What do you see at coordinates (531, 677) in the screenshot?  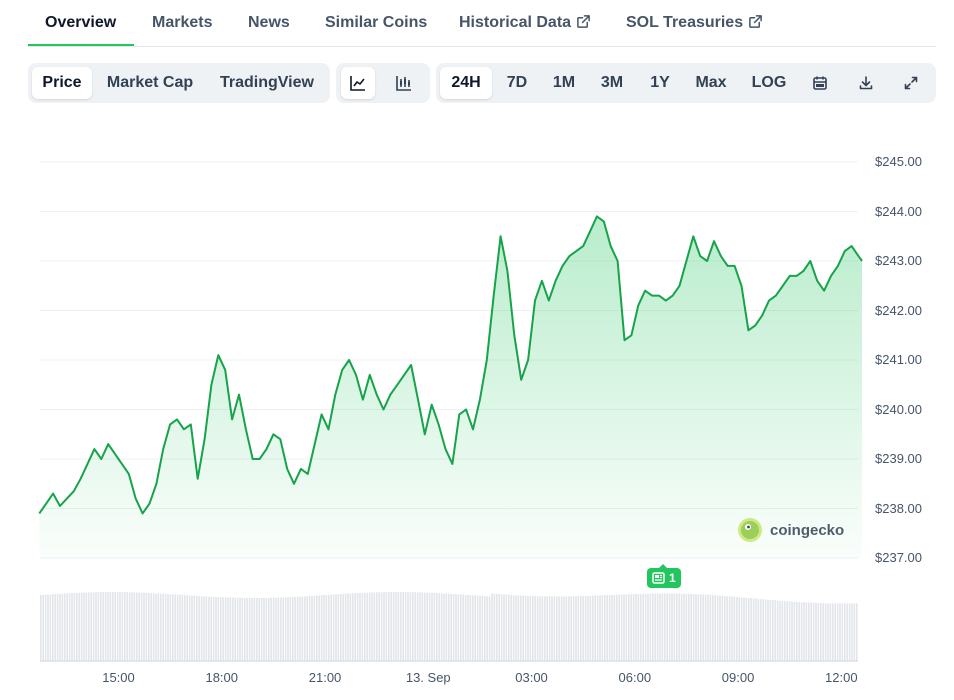 I see `x-tick-label: 03:00` at bounding box center [531, 677].